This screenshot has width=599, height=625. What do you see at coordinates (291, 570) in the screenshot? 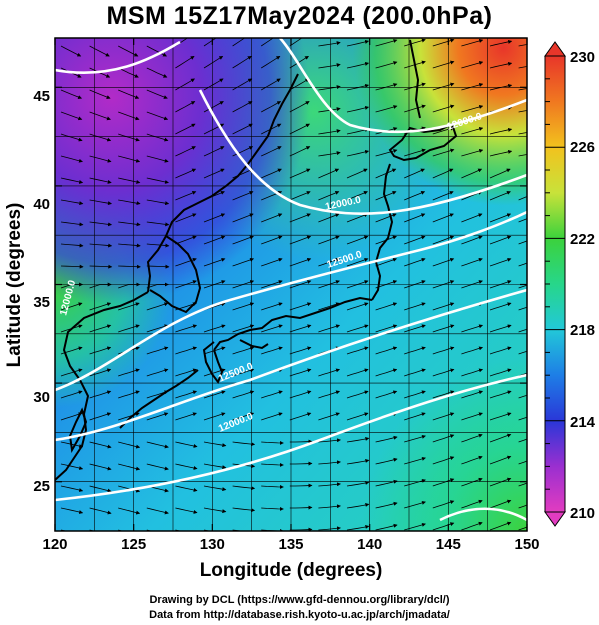
I see `x-axis-title: Longitude (degrees)` at bounding box center [291, 570].